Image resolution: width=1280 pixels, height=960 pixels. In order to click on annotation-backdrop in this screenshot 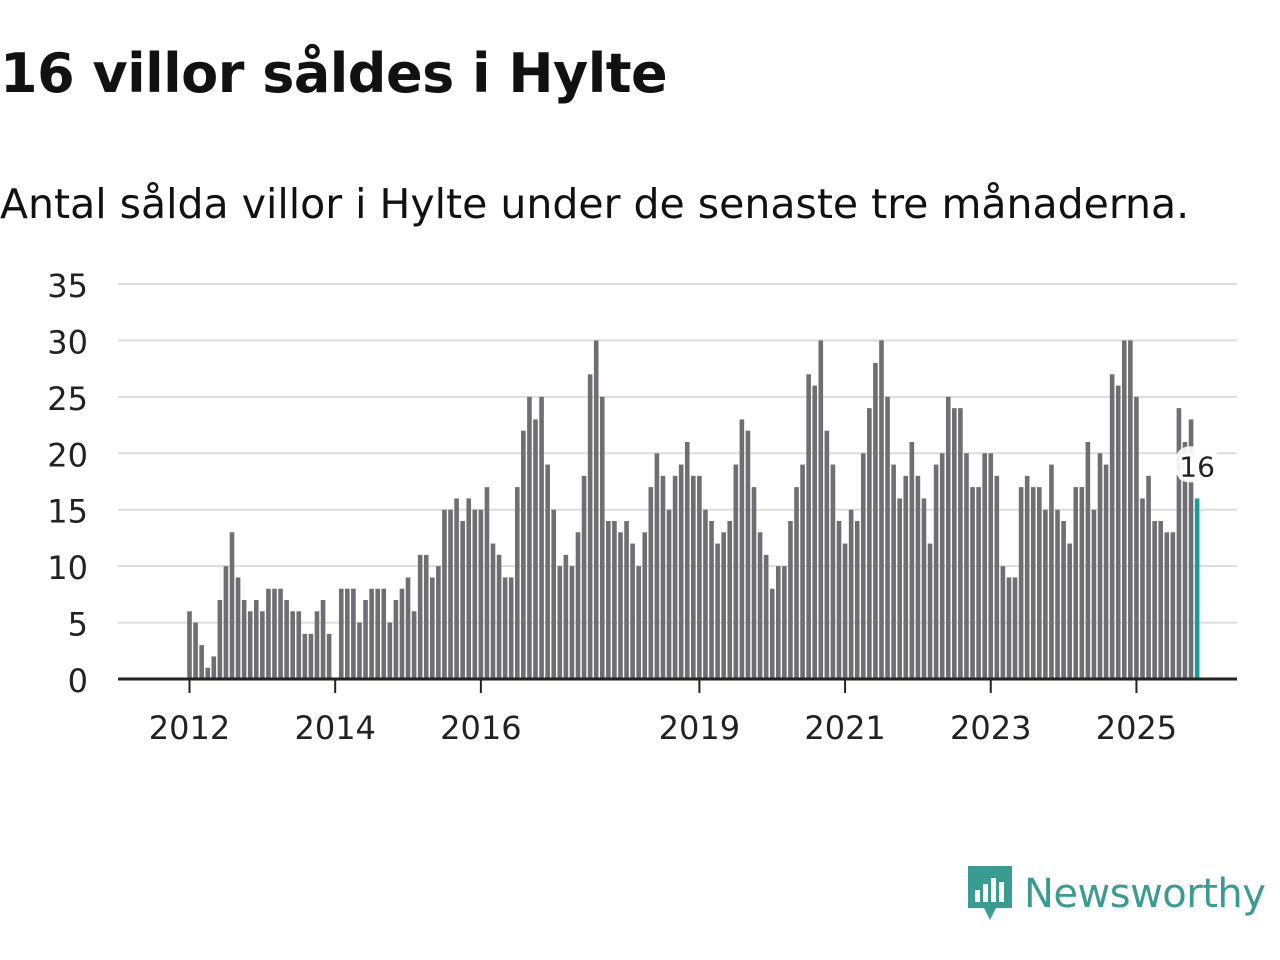, I will do `click(1197, 464)`.